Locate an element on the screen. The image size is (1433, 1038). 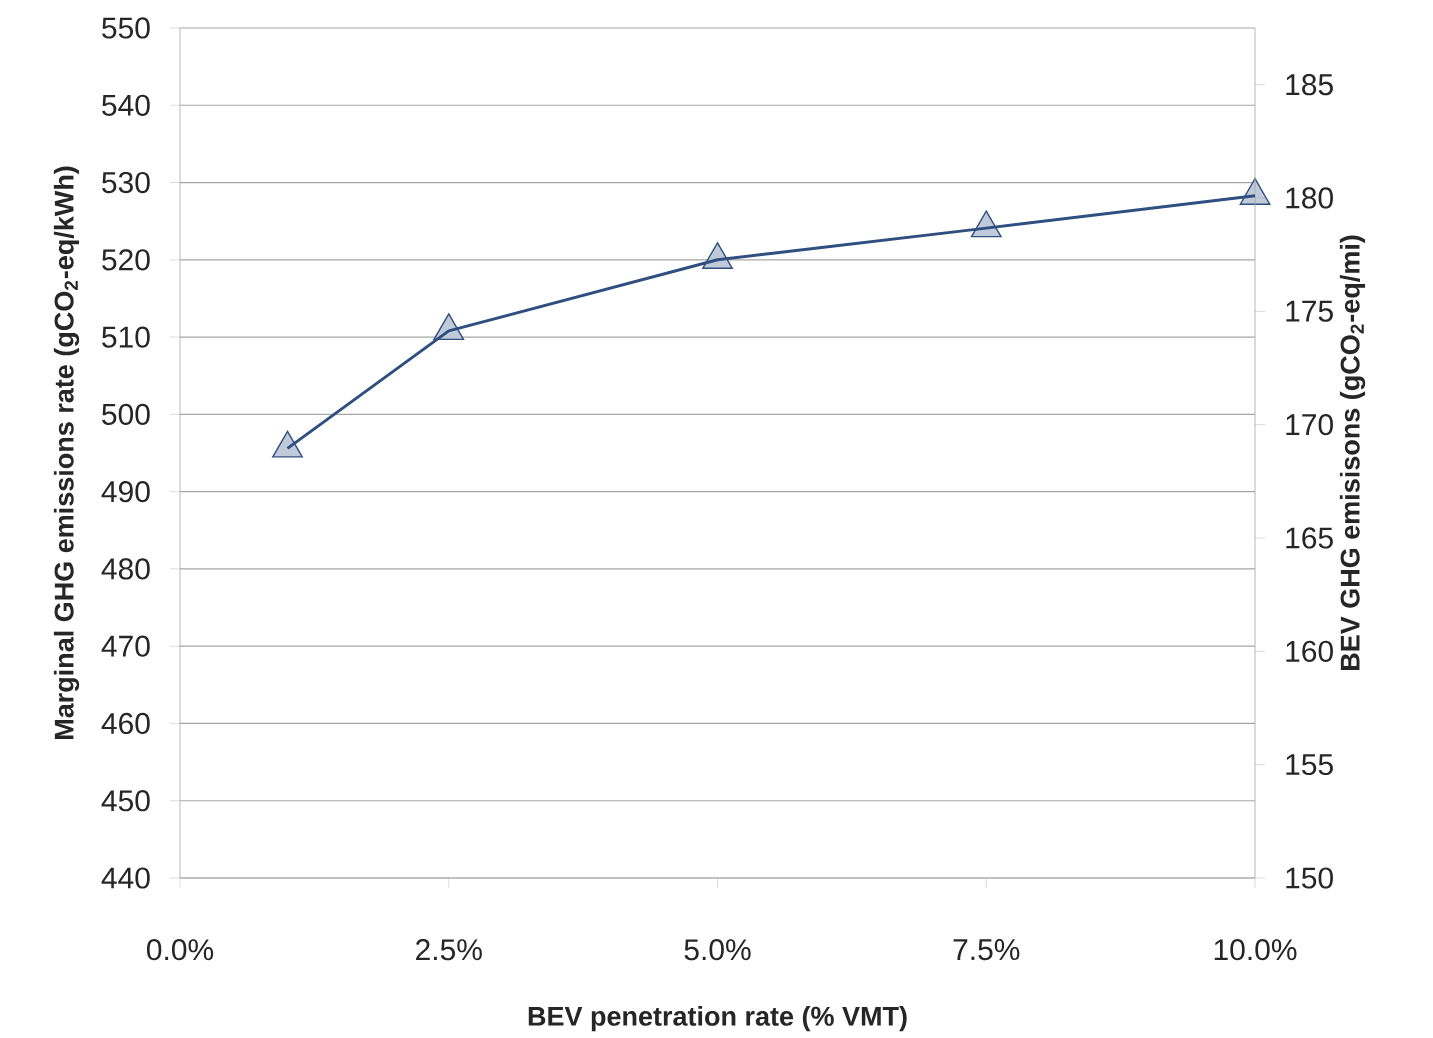
x-tick-label: 2.5% is located at coordinates (449, 950).